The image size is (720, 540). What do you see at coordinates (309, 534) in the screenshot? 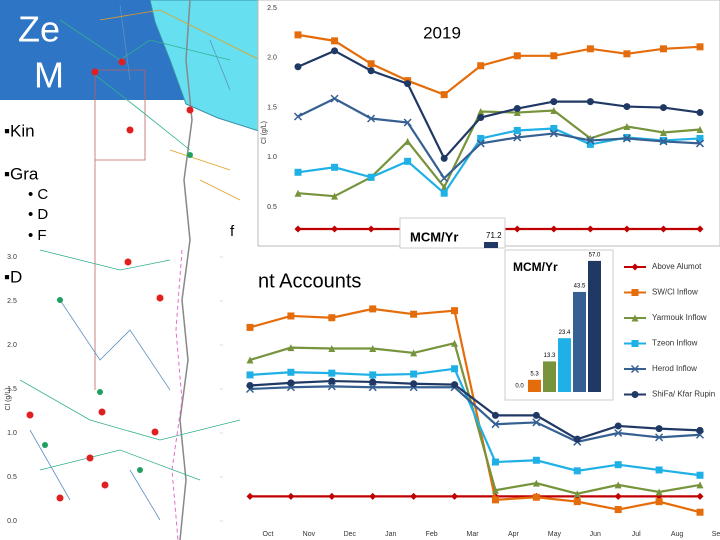
I see `x-tick-label: Nov` at bounding box center [309, 534].